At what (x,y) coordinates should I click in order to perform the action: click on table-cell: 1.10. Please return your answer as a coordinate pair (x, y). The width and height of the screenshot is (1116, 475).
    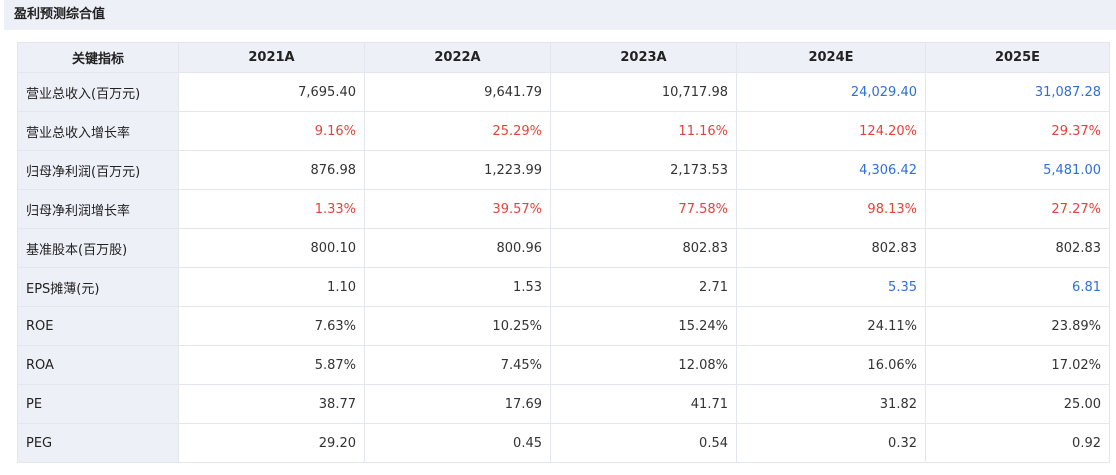
    Looking at the image, I should click on (271, 287).